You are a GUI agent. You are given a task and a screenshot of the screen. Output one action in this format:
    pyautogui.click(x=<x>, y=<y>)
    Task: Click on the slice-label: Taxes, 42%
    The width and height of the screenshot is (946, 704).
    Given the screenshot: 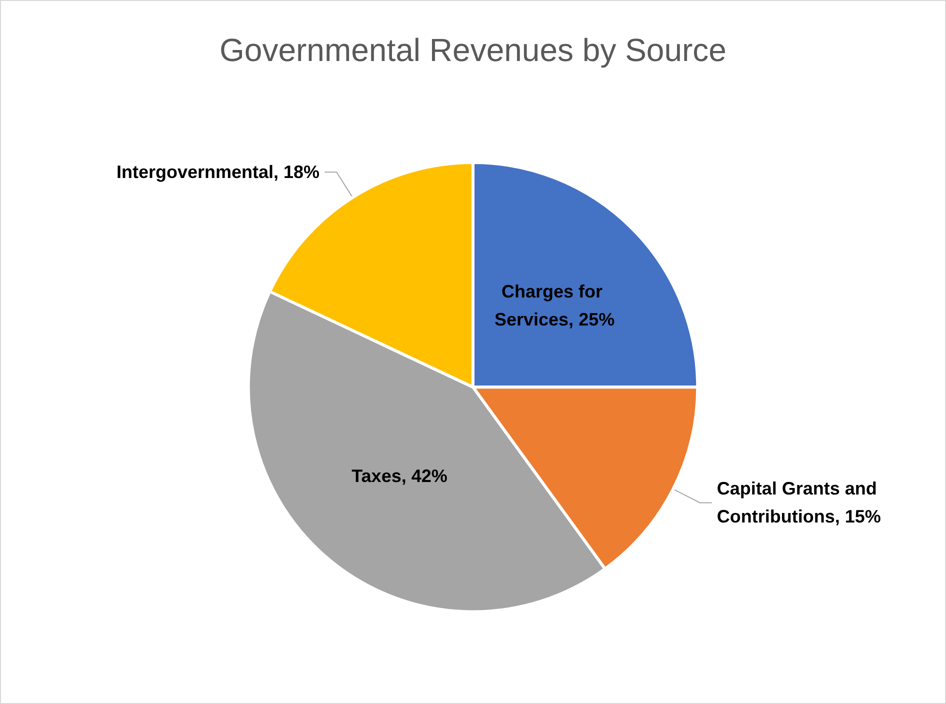 What is the action you would take?
    pyautogui.click(x=400, y=476)
    